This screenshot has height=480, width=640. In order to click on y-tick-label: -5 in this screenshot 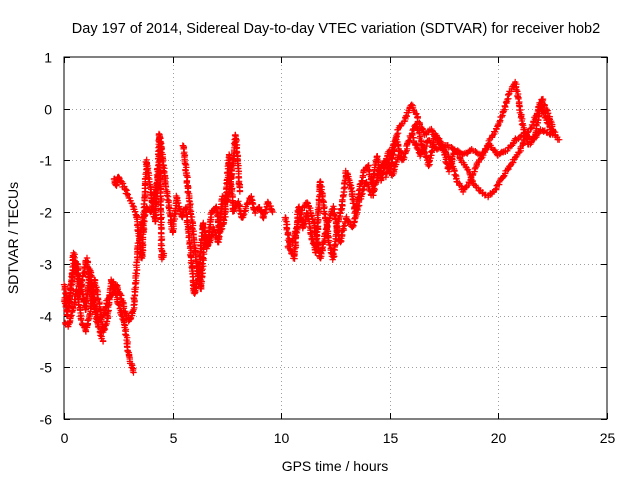, I will do `click(46, 368)`.